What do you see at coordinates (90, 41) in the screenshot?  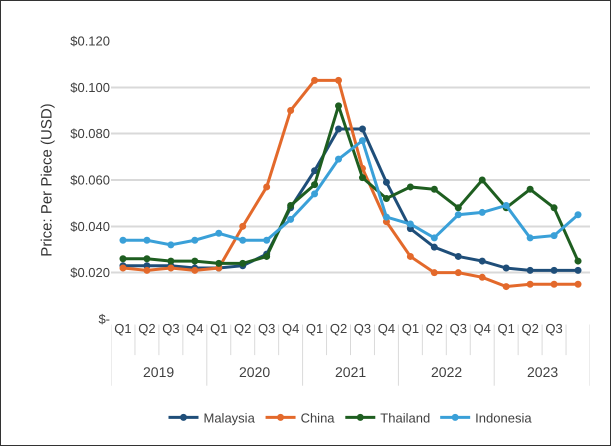 I see `y-tick-label: $0.120` at bounding box center [90, 41].